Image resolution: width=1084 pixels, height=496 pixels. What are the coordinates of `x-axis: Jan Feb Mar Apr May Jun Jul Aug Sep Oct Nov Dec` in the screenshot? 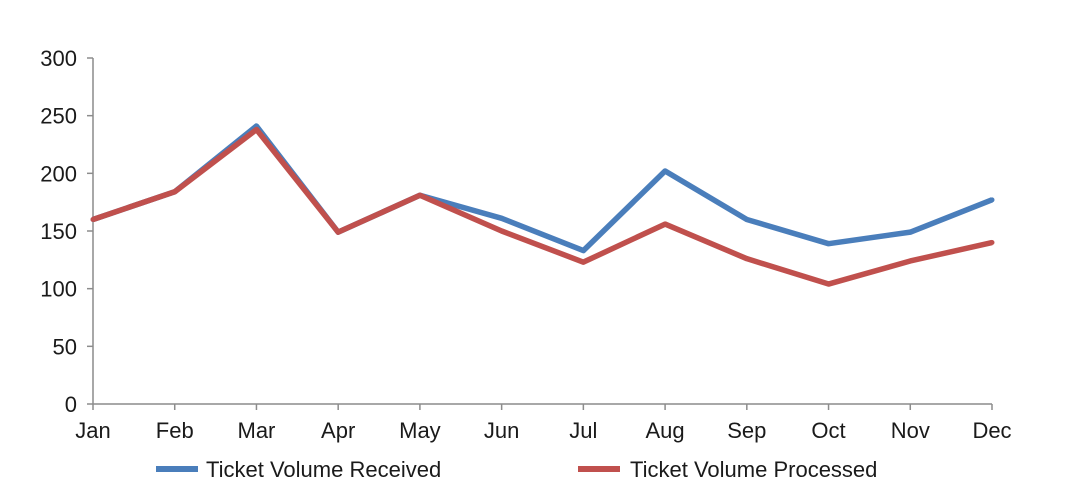 It's located at (543, 423).